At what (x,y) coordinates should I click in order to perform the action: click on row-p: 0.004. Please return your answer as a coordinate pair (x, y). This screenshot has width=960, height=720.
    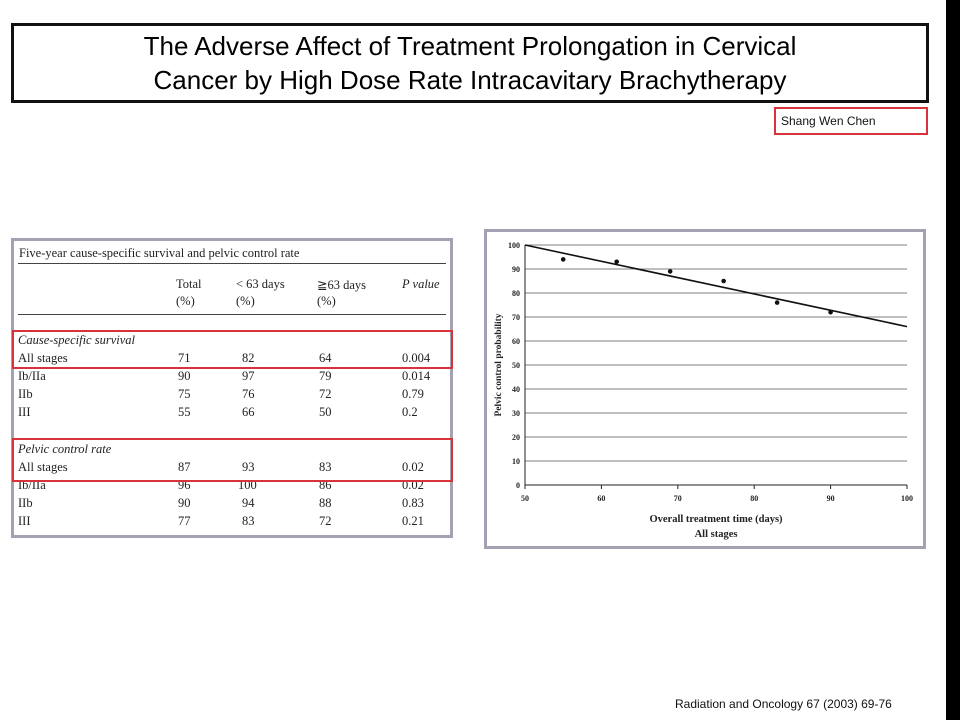
    Looking at the image, I should click on (416, 358).